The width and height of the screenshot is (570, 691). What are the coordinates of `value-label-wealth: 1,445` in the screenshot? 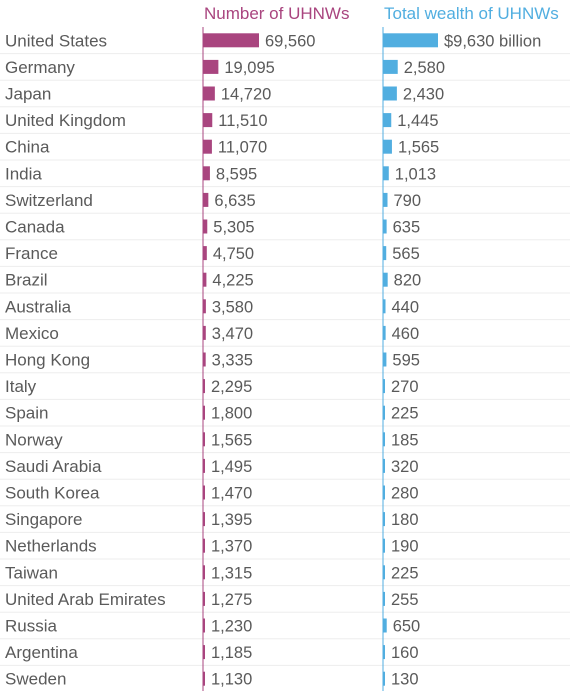 It's located at (417, 121).